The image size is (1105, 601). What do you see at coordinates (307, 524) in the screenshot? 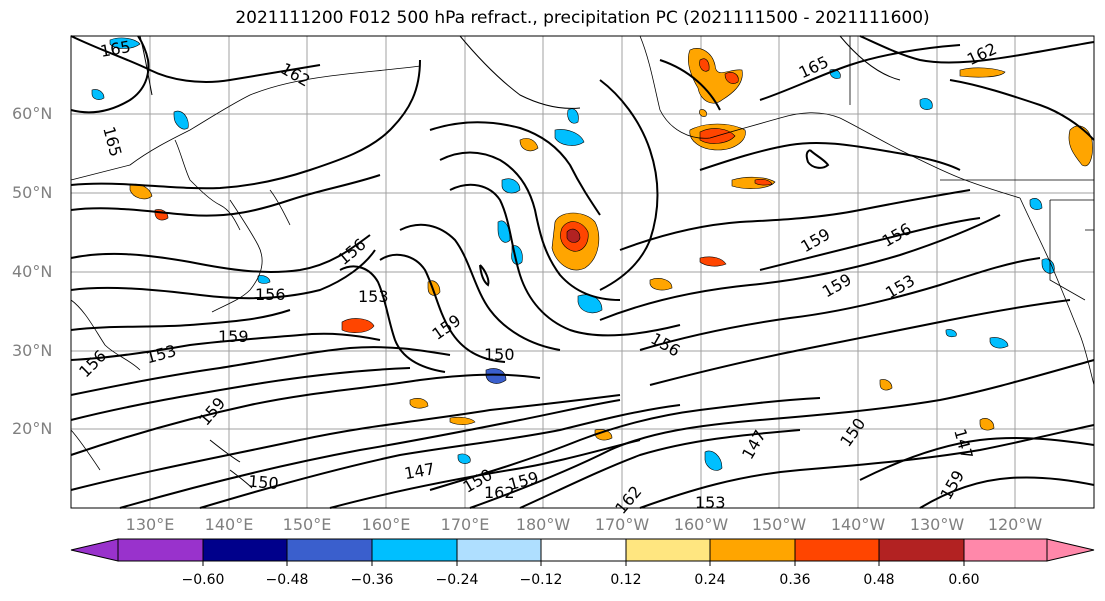
I see `lon-label: 150°E` at bounding box center [307, 524].